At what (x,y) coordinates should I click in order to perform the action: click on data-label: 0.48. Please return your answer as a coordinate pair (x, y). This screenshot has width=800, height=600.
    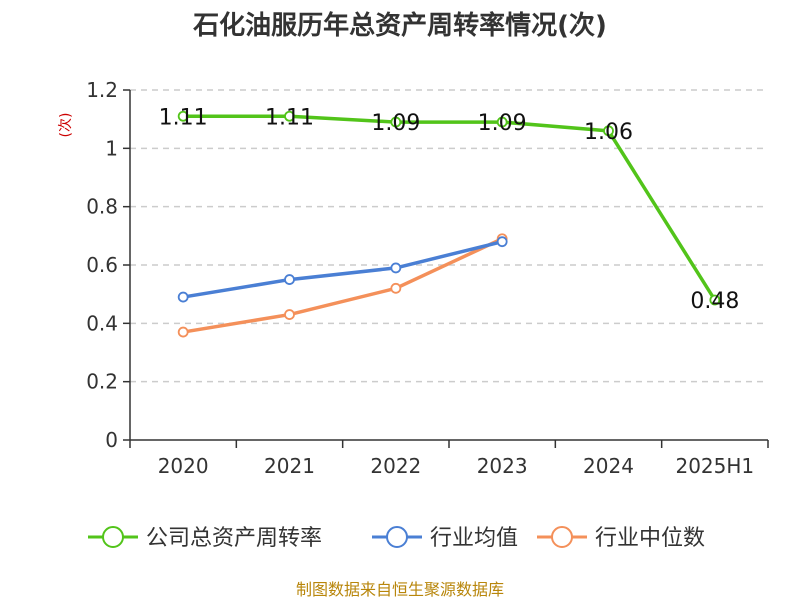
    Looking at the image, I should click on (714, 301).